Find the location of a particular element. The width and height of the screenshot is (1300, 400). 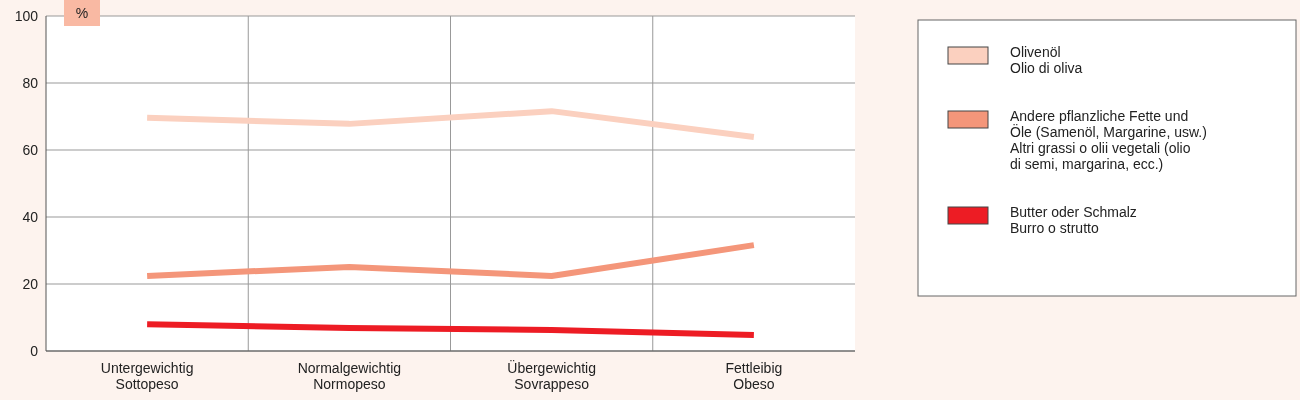

y-tick-label: 40 is located at coordinates (30, 216).